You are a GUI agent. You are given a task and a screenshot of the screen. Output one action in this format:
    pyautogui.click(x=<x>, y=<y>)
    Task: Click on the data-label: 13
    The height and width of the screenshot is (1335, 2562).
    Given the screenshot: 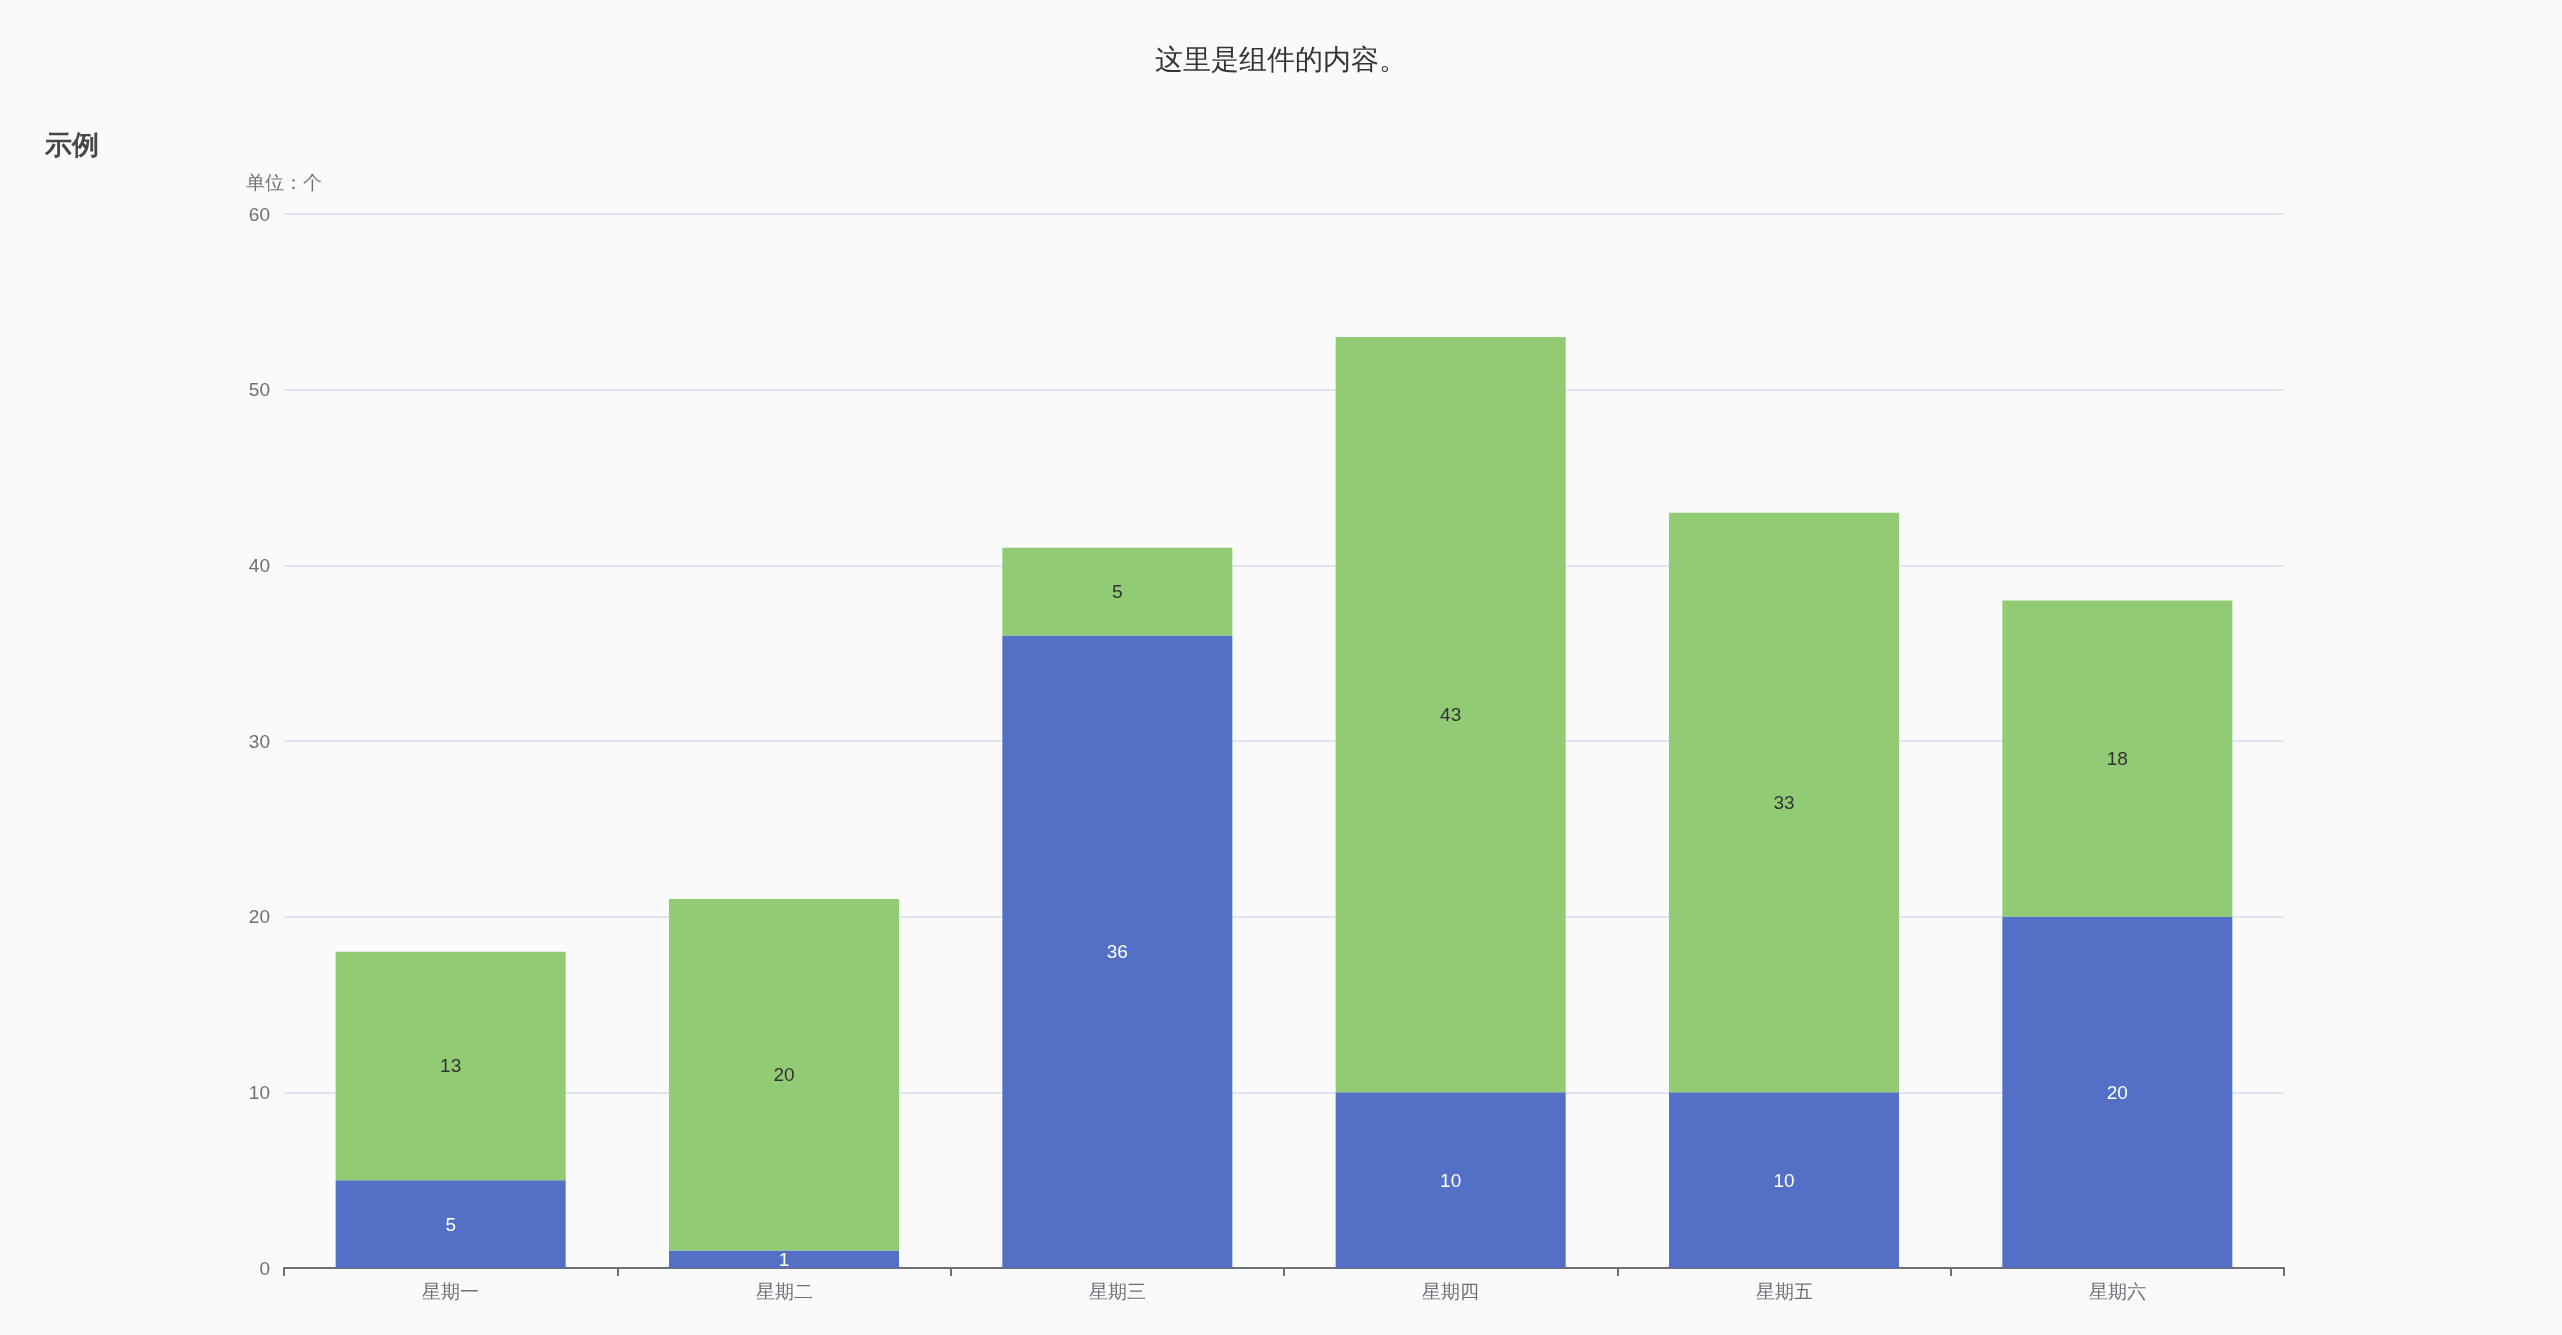 What is the action you would take?
    pyautogui.click(x=451, y=1066)
    